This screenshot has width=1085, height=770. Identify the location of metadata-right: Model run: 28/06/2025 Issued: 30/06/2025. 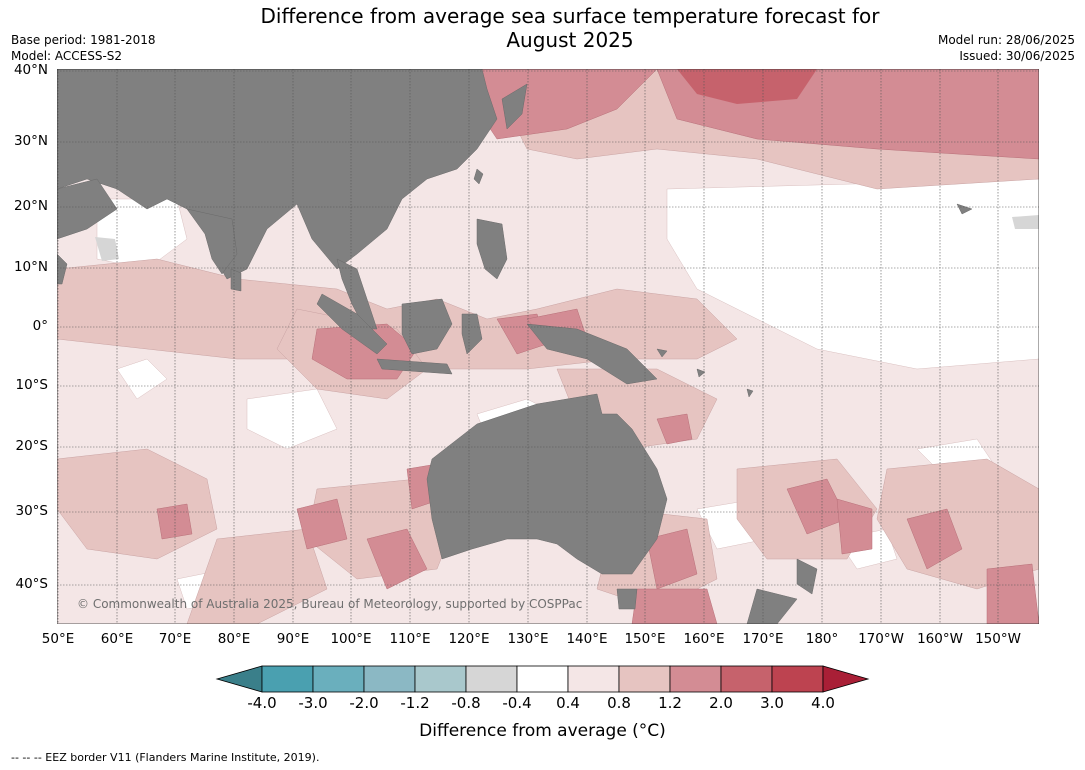
(1006, 48).